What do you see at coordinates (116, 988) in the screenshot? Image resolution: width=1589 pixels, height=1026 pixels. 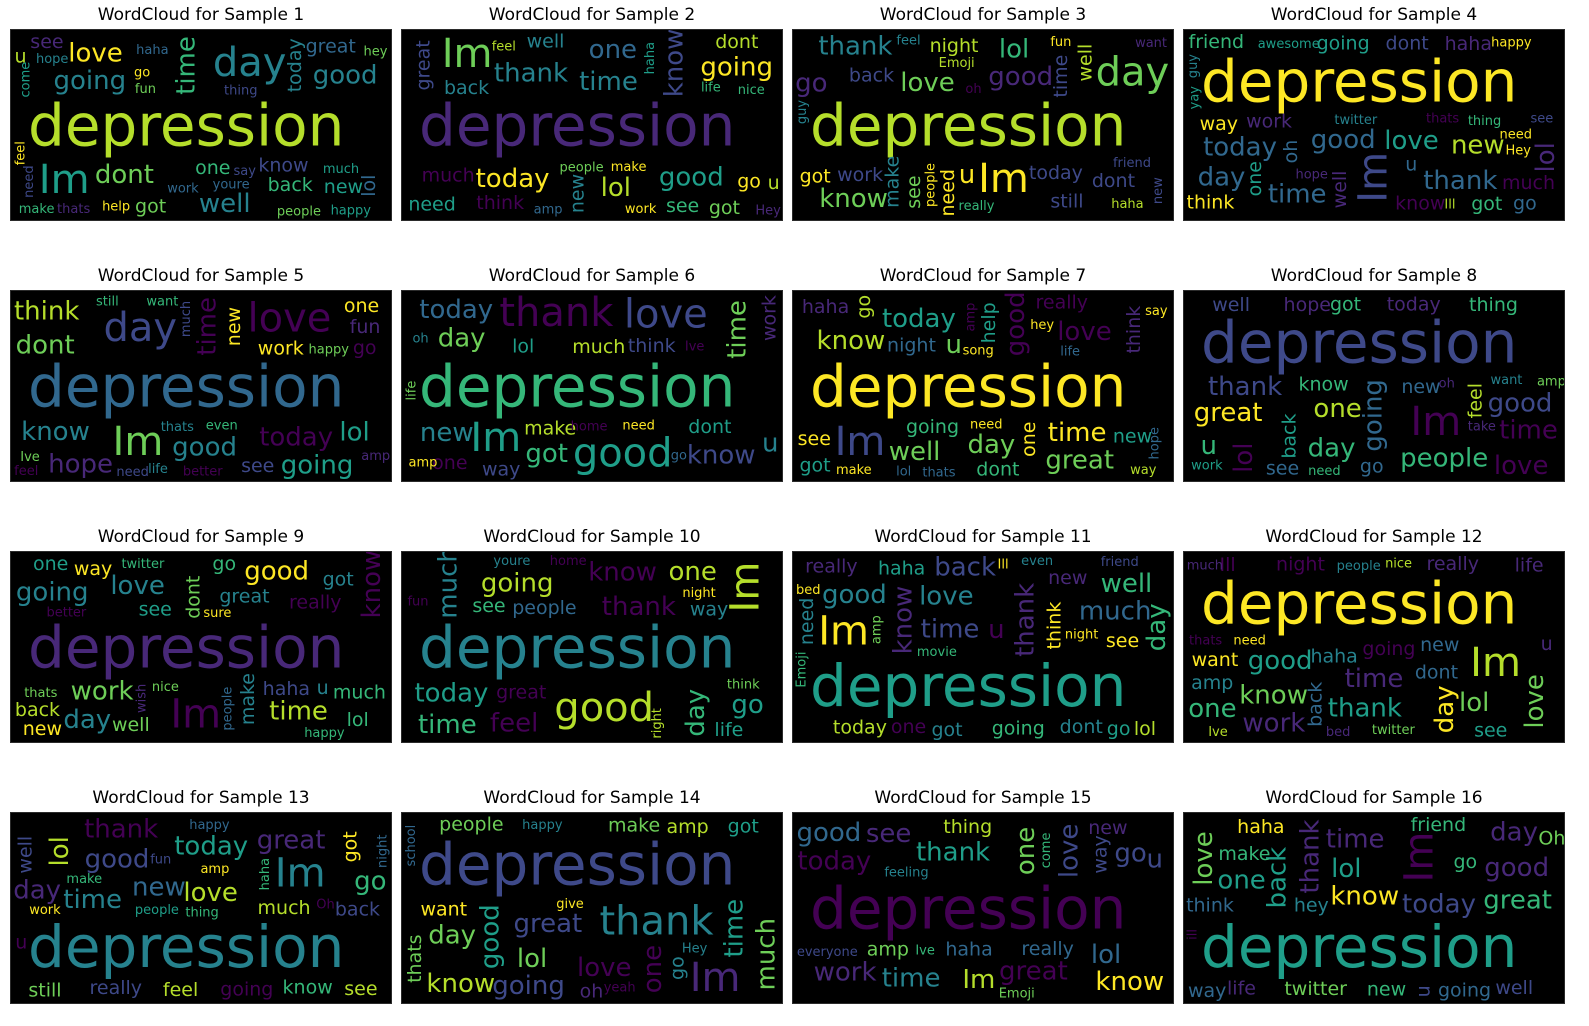 I see `wordcloud-word: really` at bounding box center [116, 988].